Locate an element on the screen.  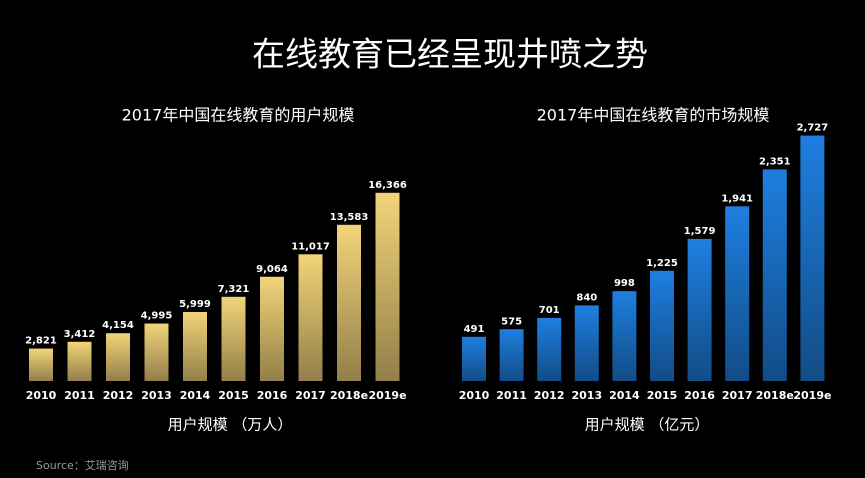
value-label: 1,225 is located at coordinates (662, 263).